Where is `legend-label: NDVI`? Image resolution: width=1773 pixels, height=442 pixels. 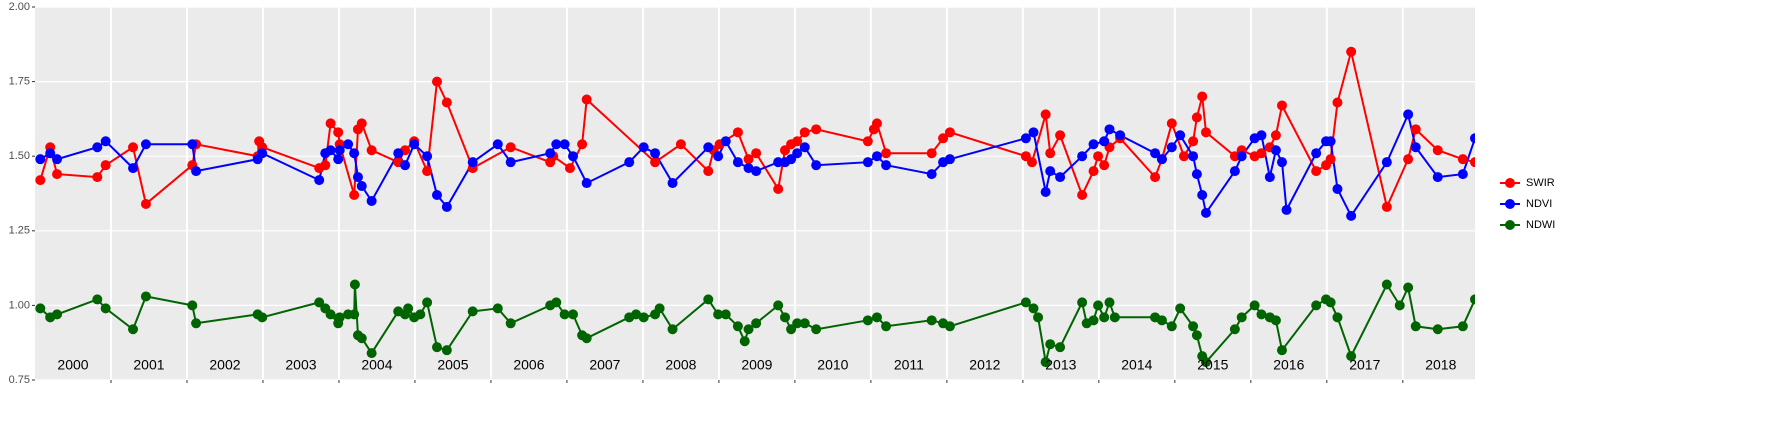
legend-label: NDVI is located at coordinates (1539, 204).